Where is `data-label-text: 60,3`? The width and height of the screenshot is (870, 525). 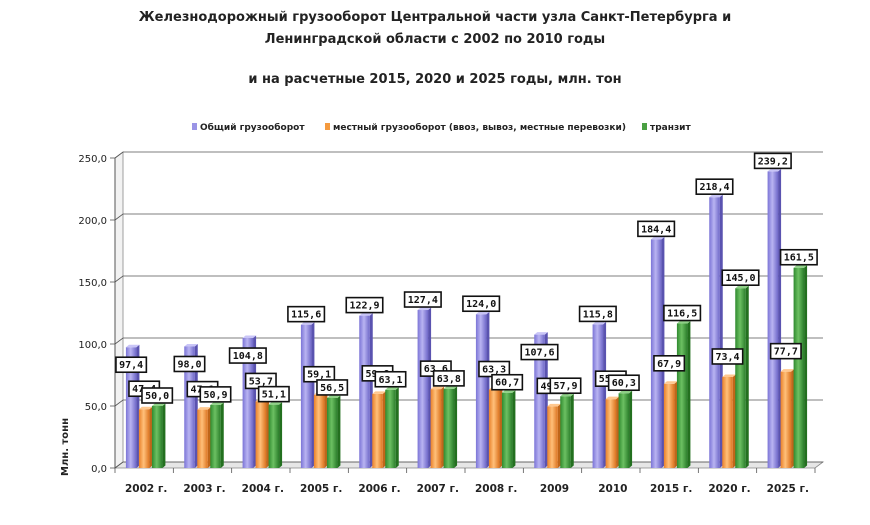 data-label-text: 60,3 is located at coordinates (624, 383).